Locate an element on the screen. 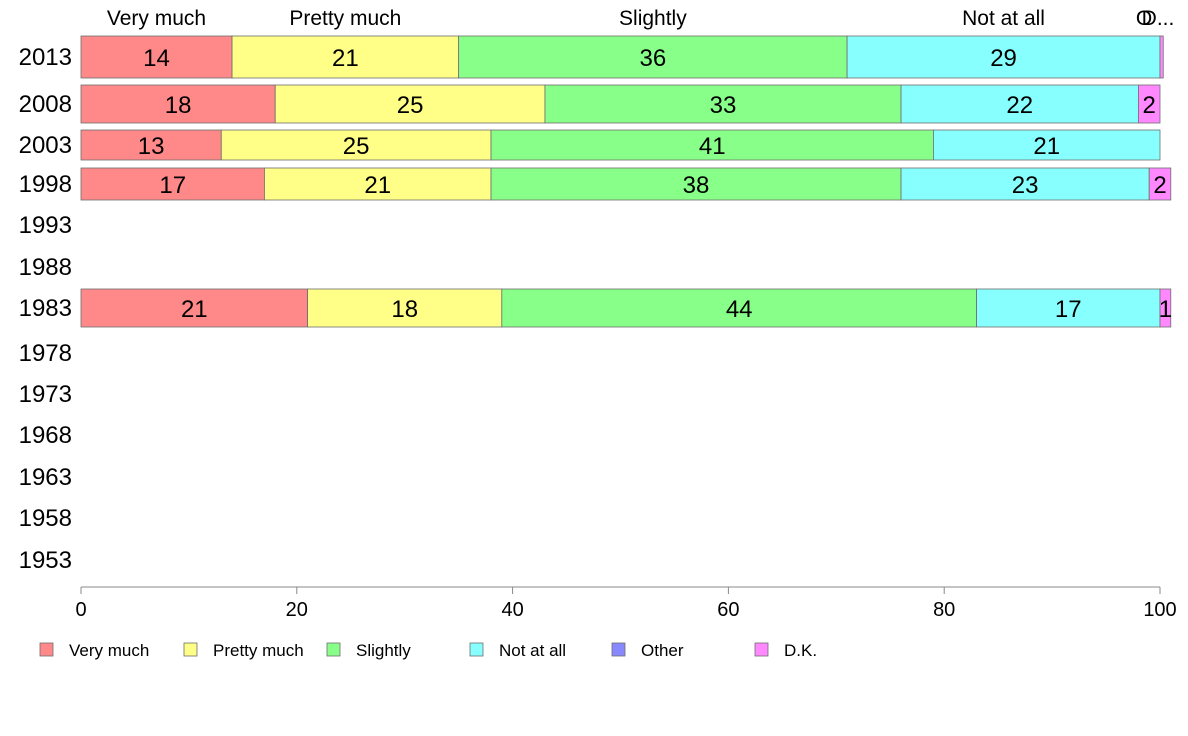 Image resolution: width=1188 pixels, height=736 pixels. y-tick-label: 2003 is located at coordinates (45, 145).